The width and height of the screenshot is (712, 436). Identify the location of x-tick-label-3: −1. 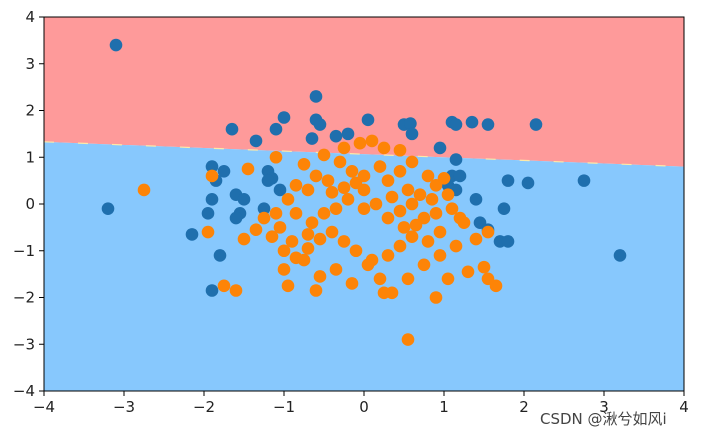
(284, 407).